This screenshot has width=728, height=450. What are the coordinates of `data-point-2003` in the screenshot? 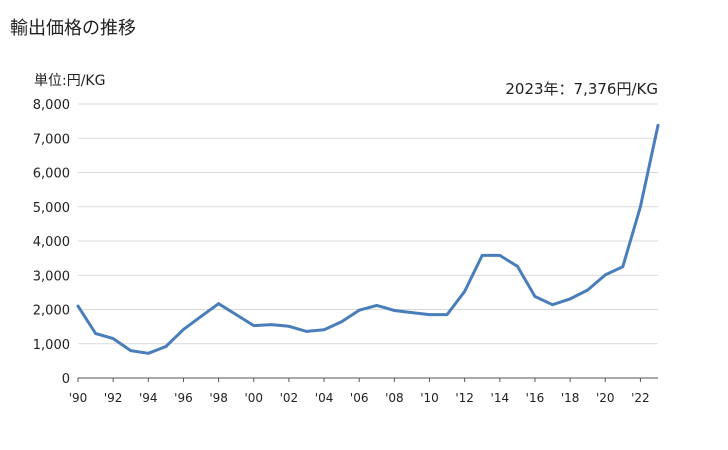 It's located at (306, 331).